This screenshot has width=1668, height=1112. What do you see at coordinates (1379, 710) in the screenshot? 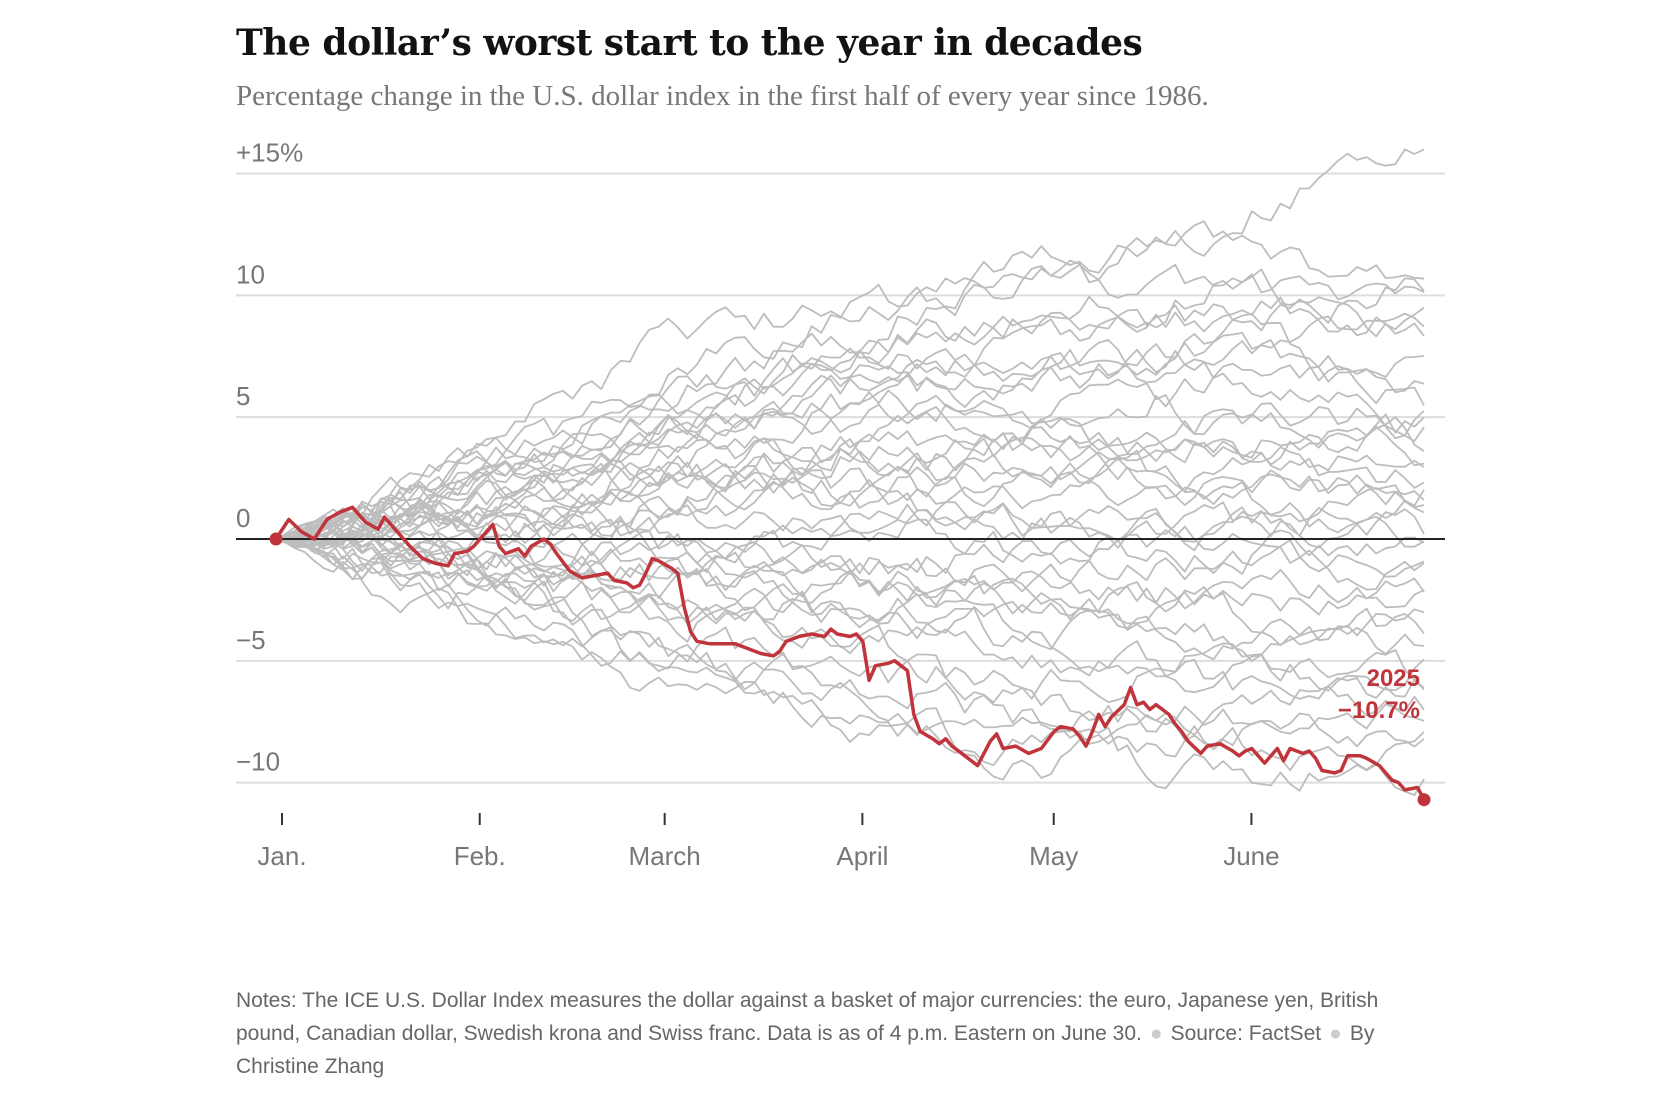
I see `highlight-value-label: −10.7%` at bounding box center [1379, 710].